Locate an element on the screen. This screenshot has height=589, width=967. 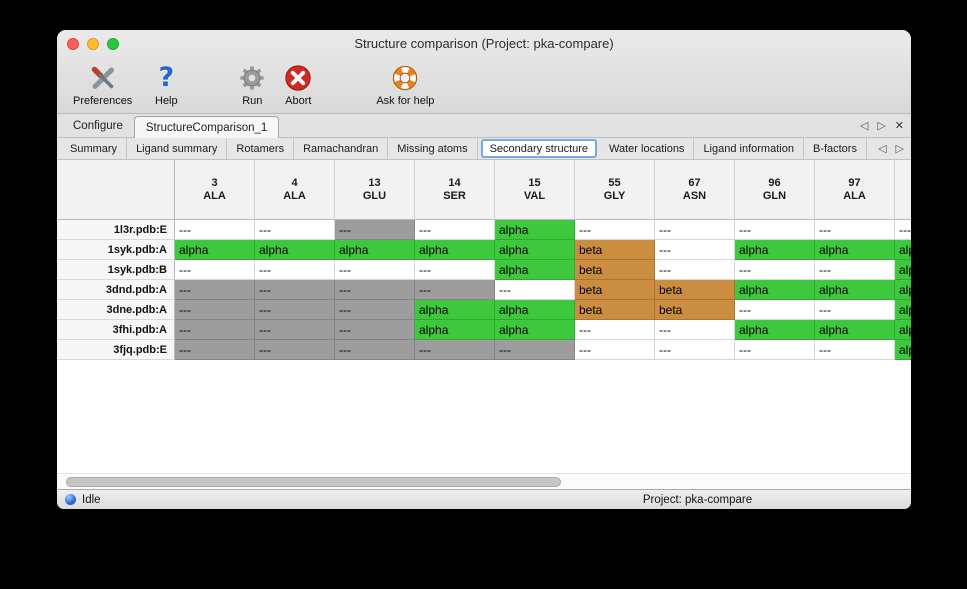
view-tab-summary: Summary is located at coordinates (94, 148).